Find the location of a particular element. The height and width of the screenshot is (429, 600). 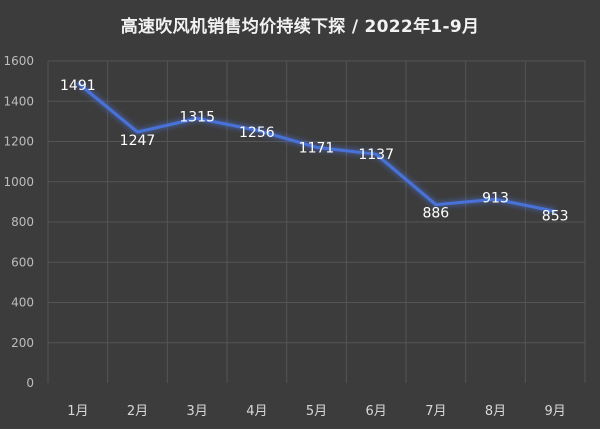

x-tick-label: 1月 is located at coordinates (77, 411).